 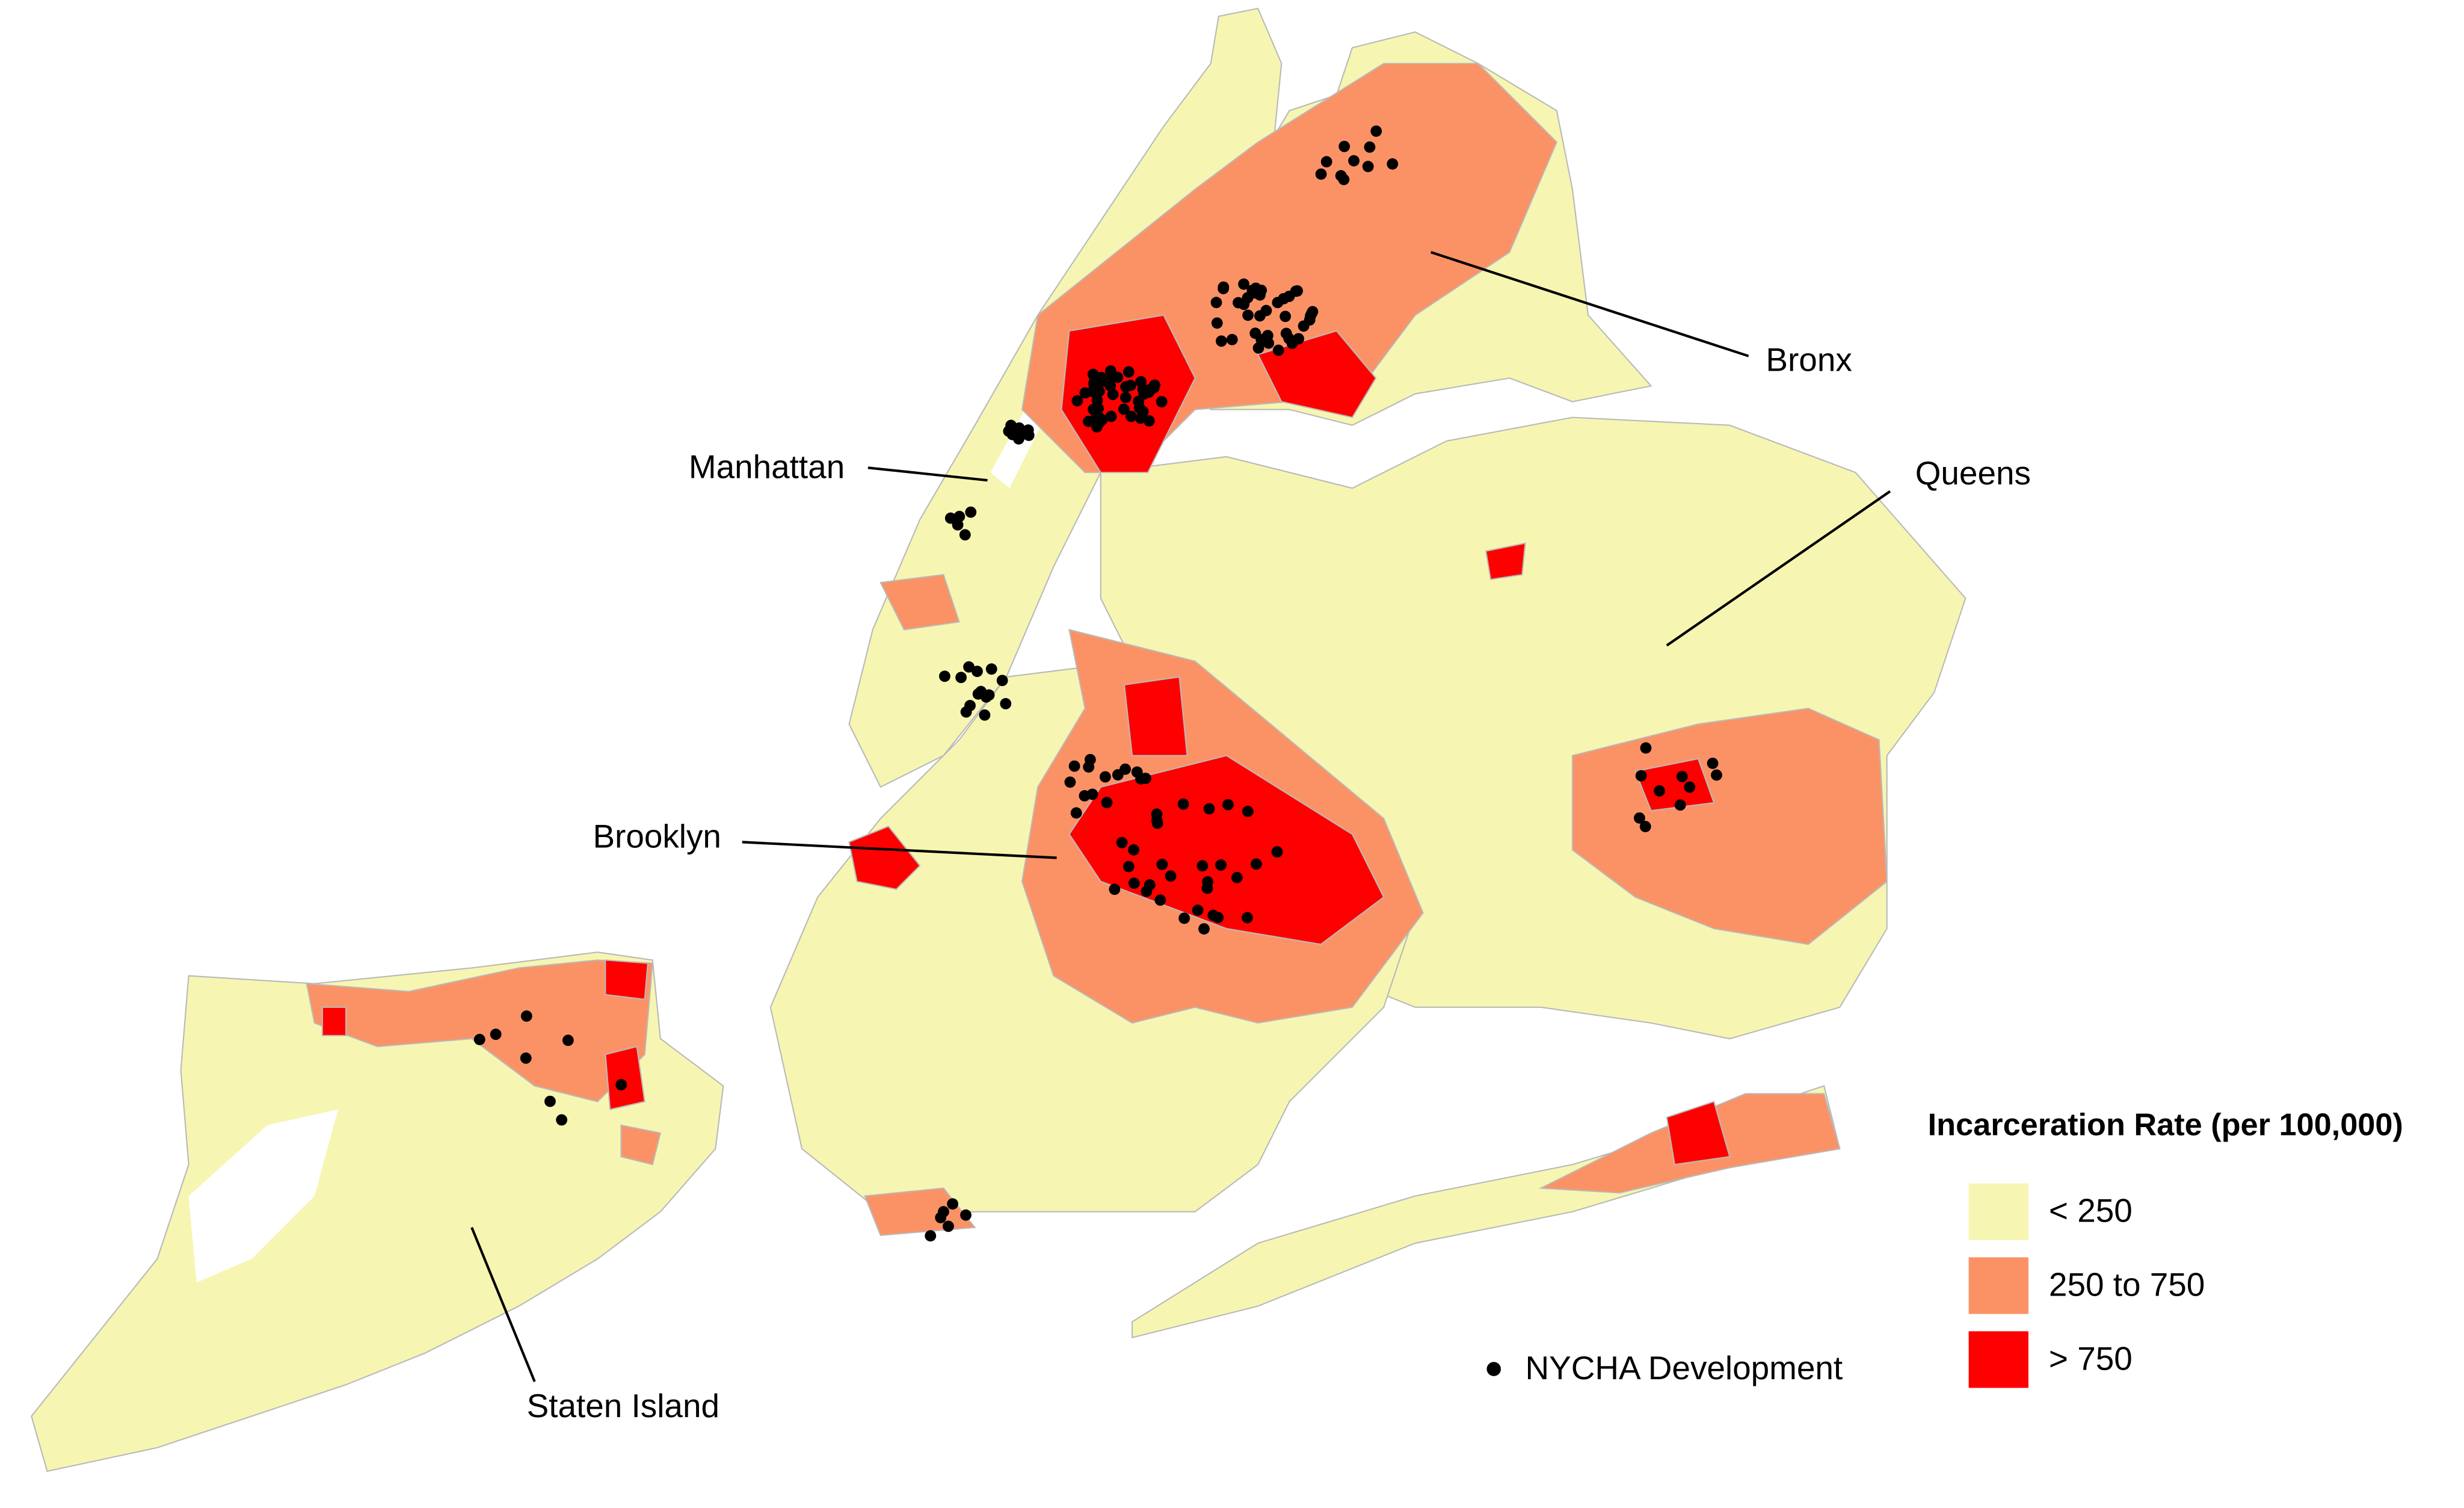 I want to click on legend-label: < 250, so click(x=2091, y=1210).